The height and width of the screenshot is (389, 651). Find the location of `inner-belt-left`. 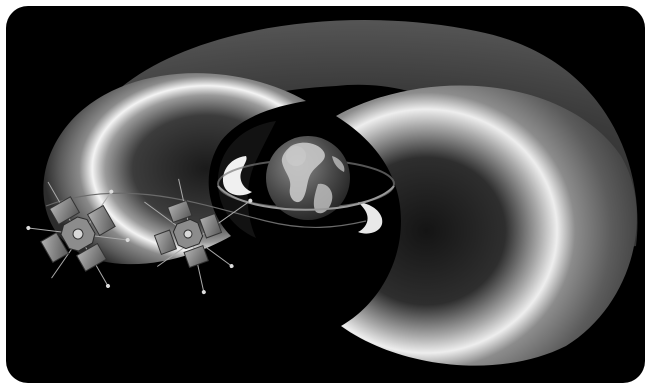

inner-belt-left is located at coordinates (237, 176).